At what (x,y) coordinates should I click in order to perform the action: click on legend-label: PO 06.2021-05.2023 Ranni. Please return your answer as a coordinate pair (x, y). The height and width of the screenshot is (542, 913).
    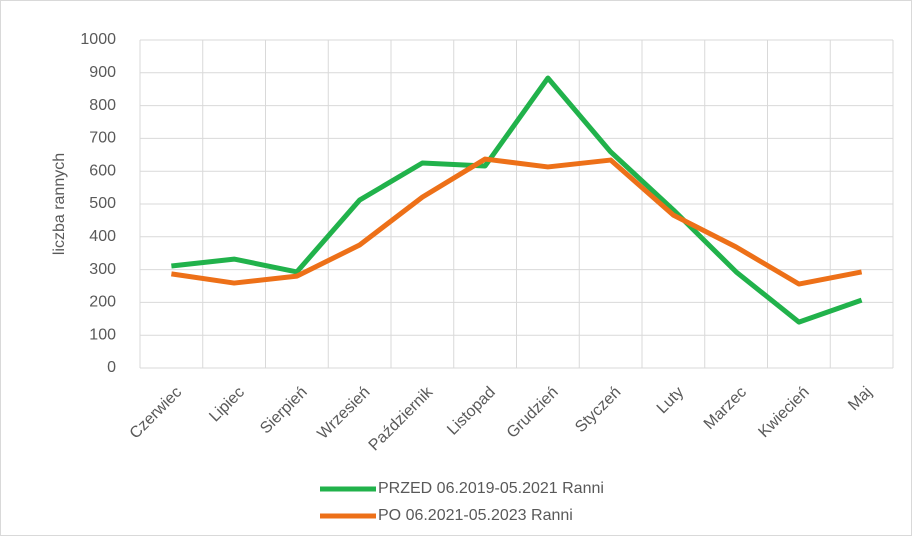
    Looking at the image, I should click on (475, 515).